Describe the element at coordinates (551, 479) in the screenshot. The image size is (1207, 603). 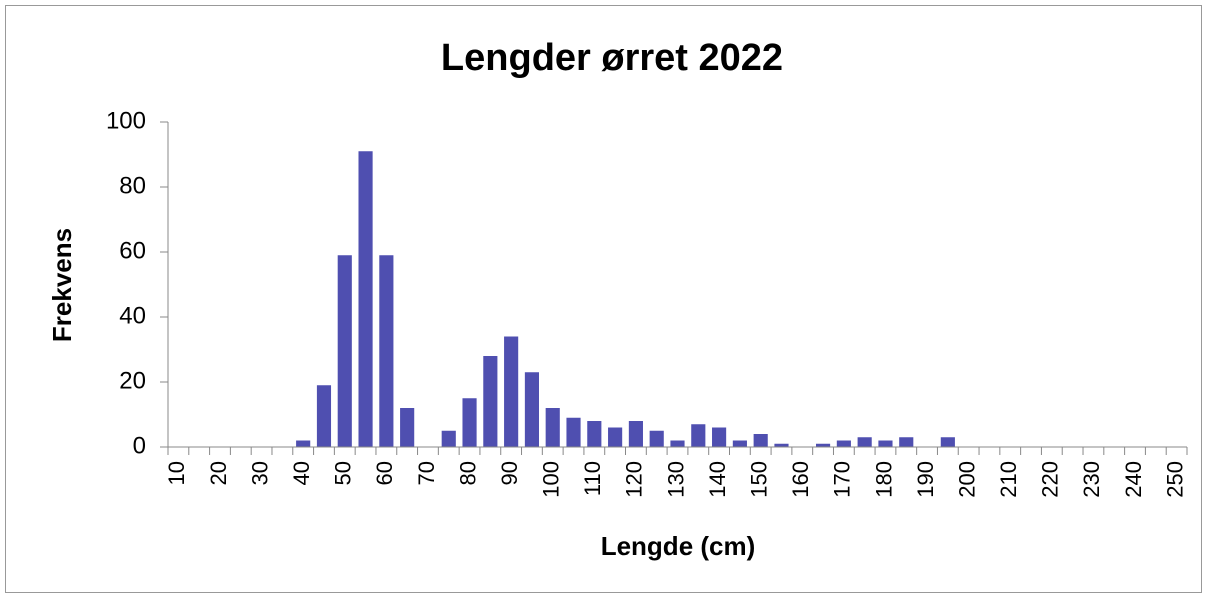
I see `x-tick-label: 100` at that location.